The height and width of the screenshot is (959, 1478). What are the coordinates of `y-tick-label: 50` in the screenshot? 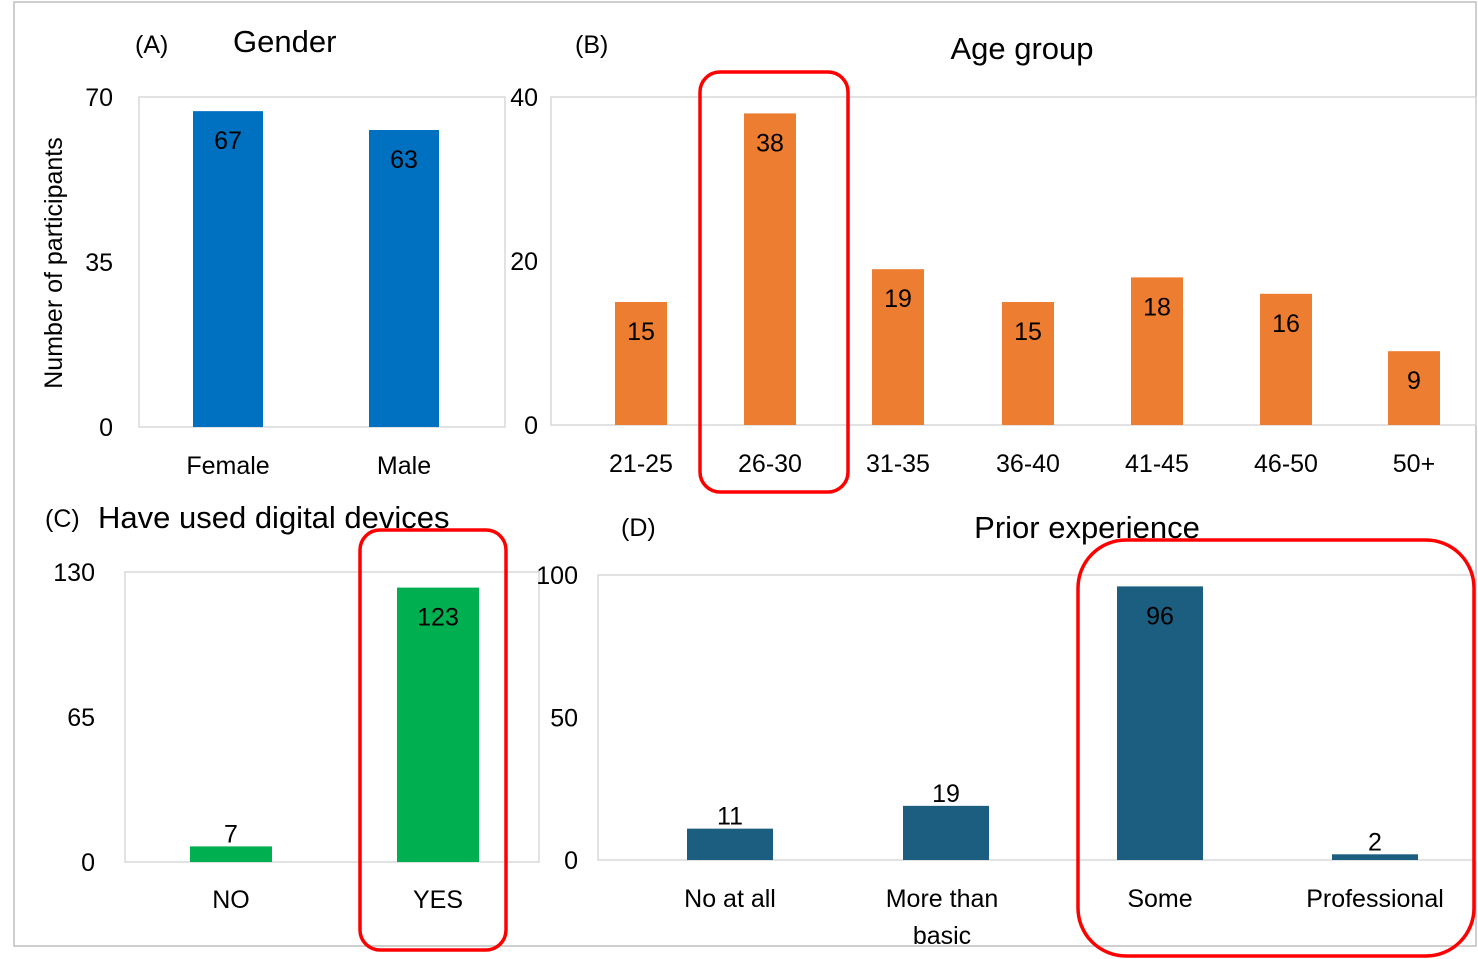 It's located at (564, 719).